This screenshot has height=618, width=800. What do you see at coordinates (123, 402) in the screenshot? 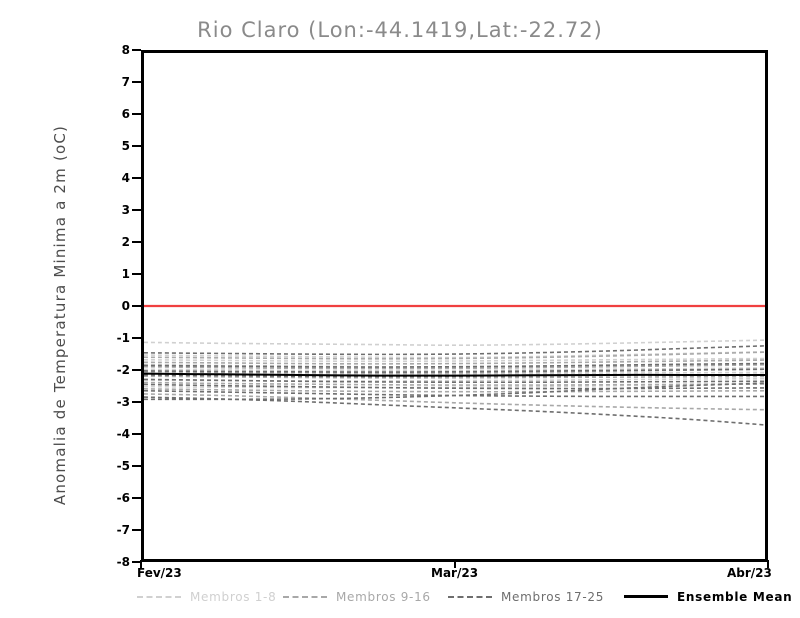
I see `y-tick-label: -3` at bounding box center [123, 402].